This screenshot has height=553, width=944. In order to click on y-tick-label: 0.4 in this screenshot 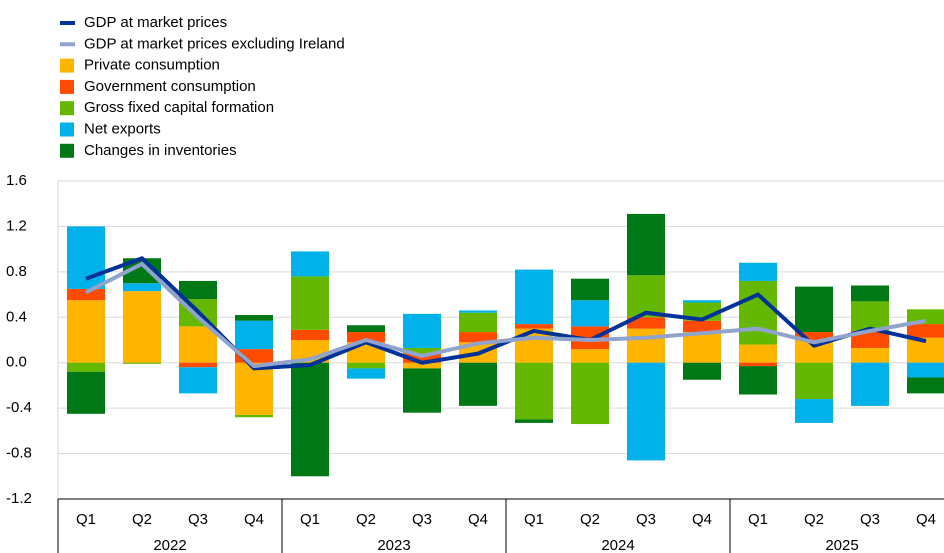, I will do `click(16, 316)`.